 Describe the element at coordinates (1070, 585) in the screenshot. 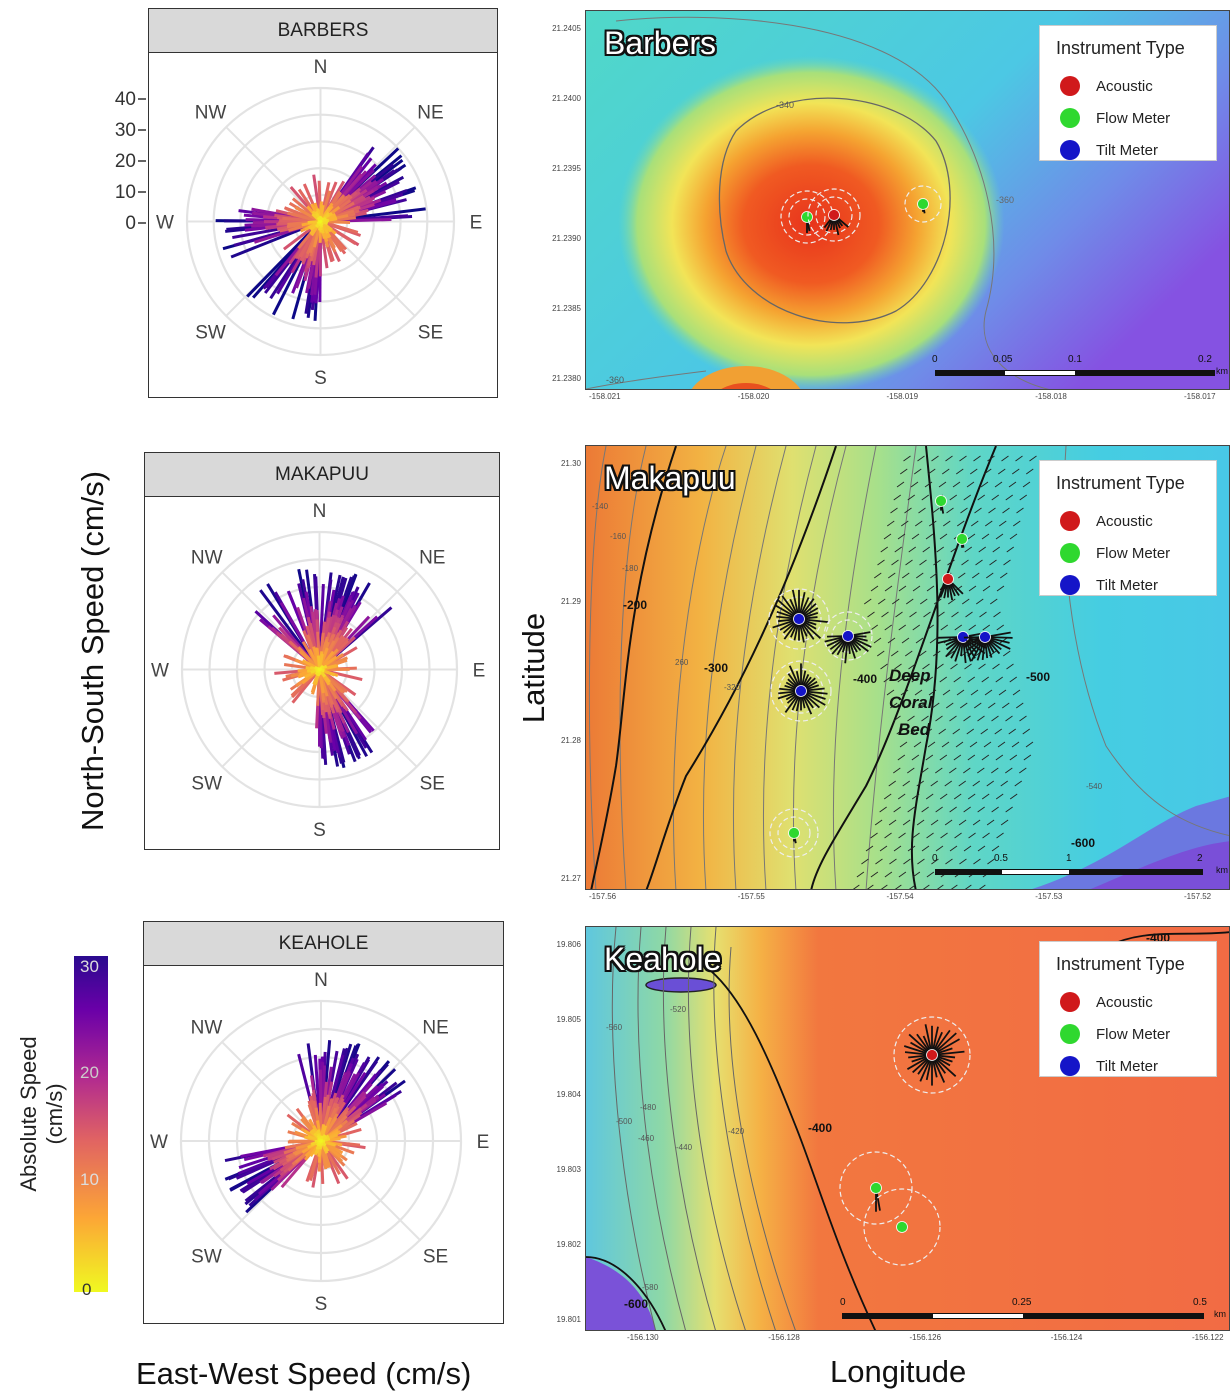

I see `tilt-meter-marker-icon` at that location.